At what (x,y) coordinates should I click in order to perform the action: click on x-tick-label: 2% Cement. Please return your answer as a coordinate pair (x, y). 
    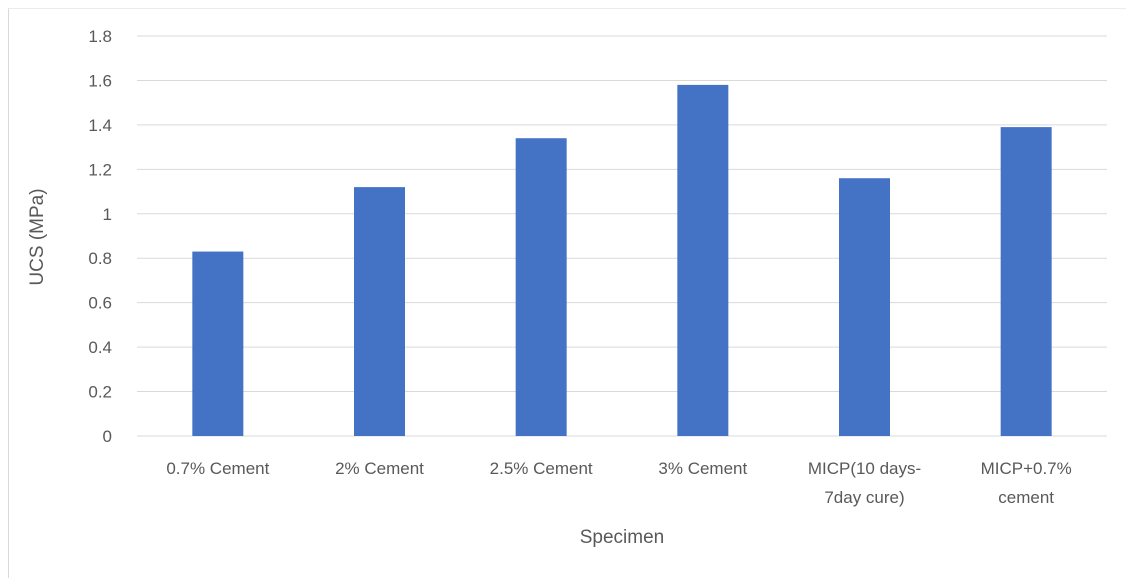
    Looking at the image, I should click on (379, 468).